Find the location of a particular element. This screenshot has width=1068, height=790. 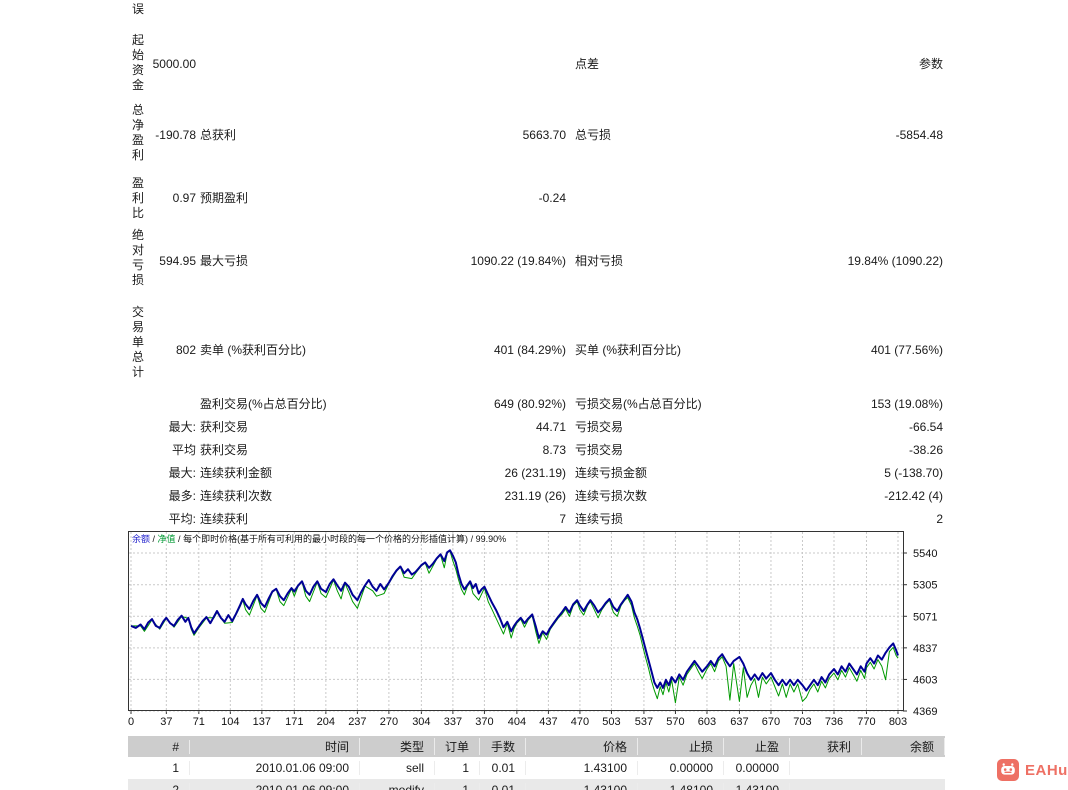

y-axis-tick-label: 5540 is located at coordinates (925, 554).